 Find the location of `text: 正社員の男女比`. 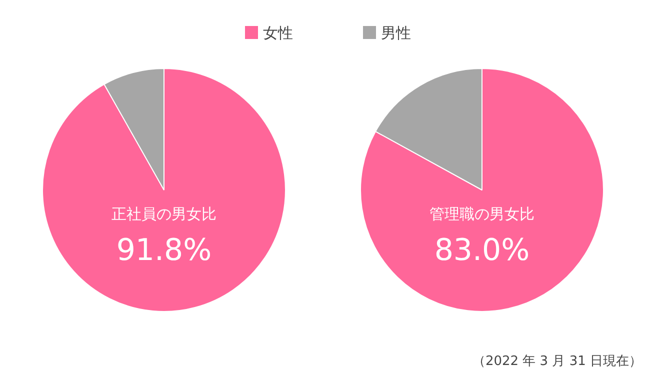

text: 正社員の男女比 is located at coordinates (164, 213).